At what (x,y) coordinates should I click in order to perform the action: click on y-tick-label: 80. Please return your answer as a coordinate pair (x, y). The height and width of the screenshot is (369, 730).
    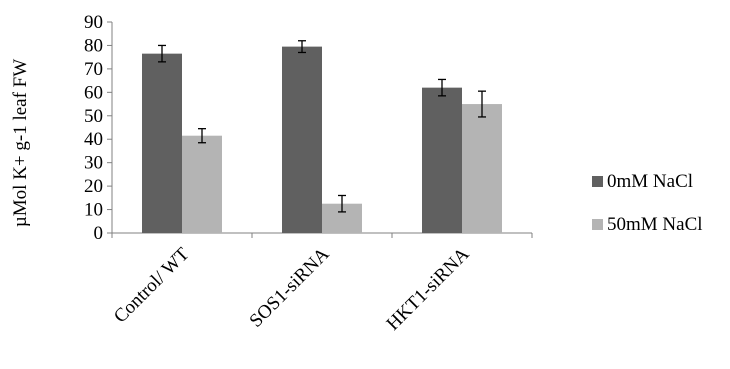
    Looking at the image, I should click on (93, 45).